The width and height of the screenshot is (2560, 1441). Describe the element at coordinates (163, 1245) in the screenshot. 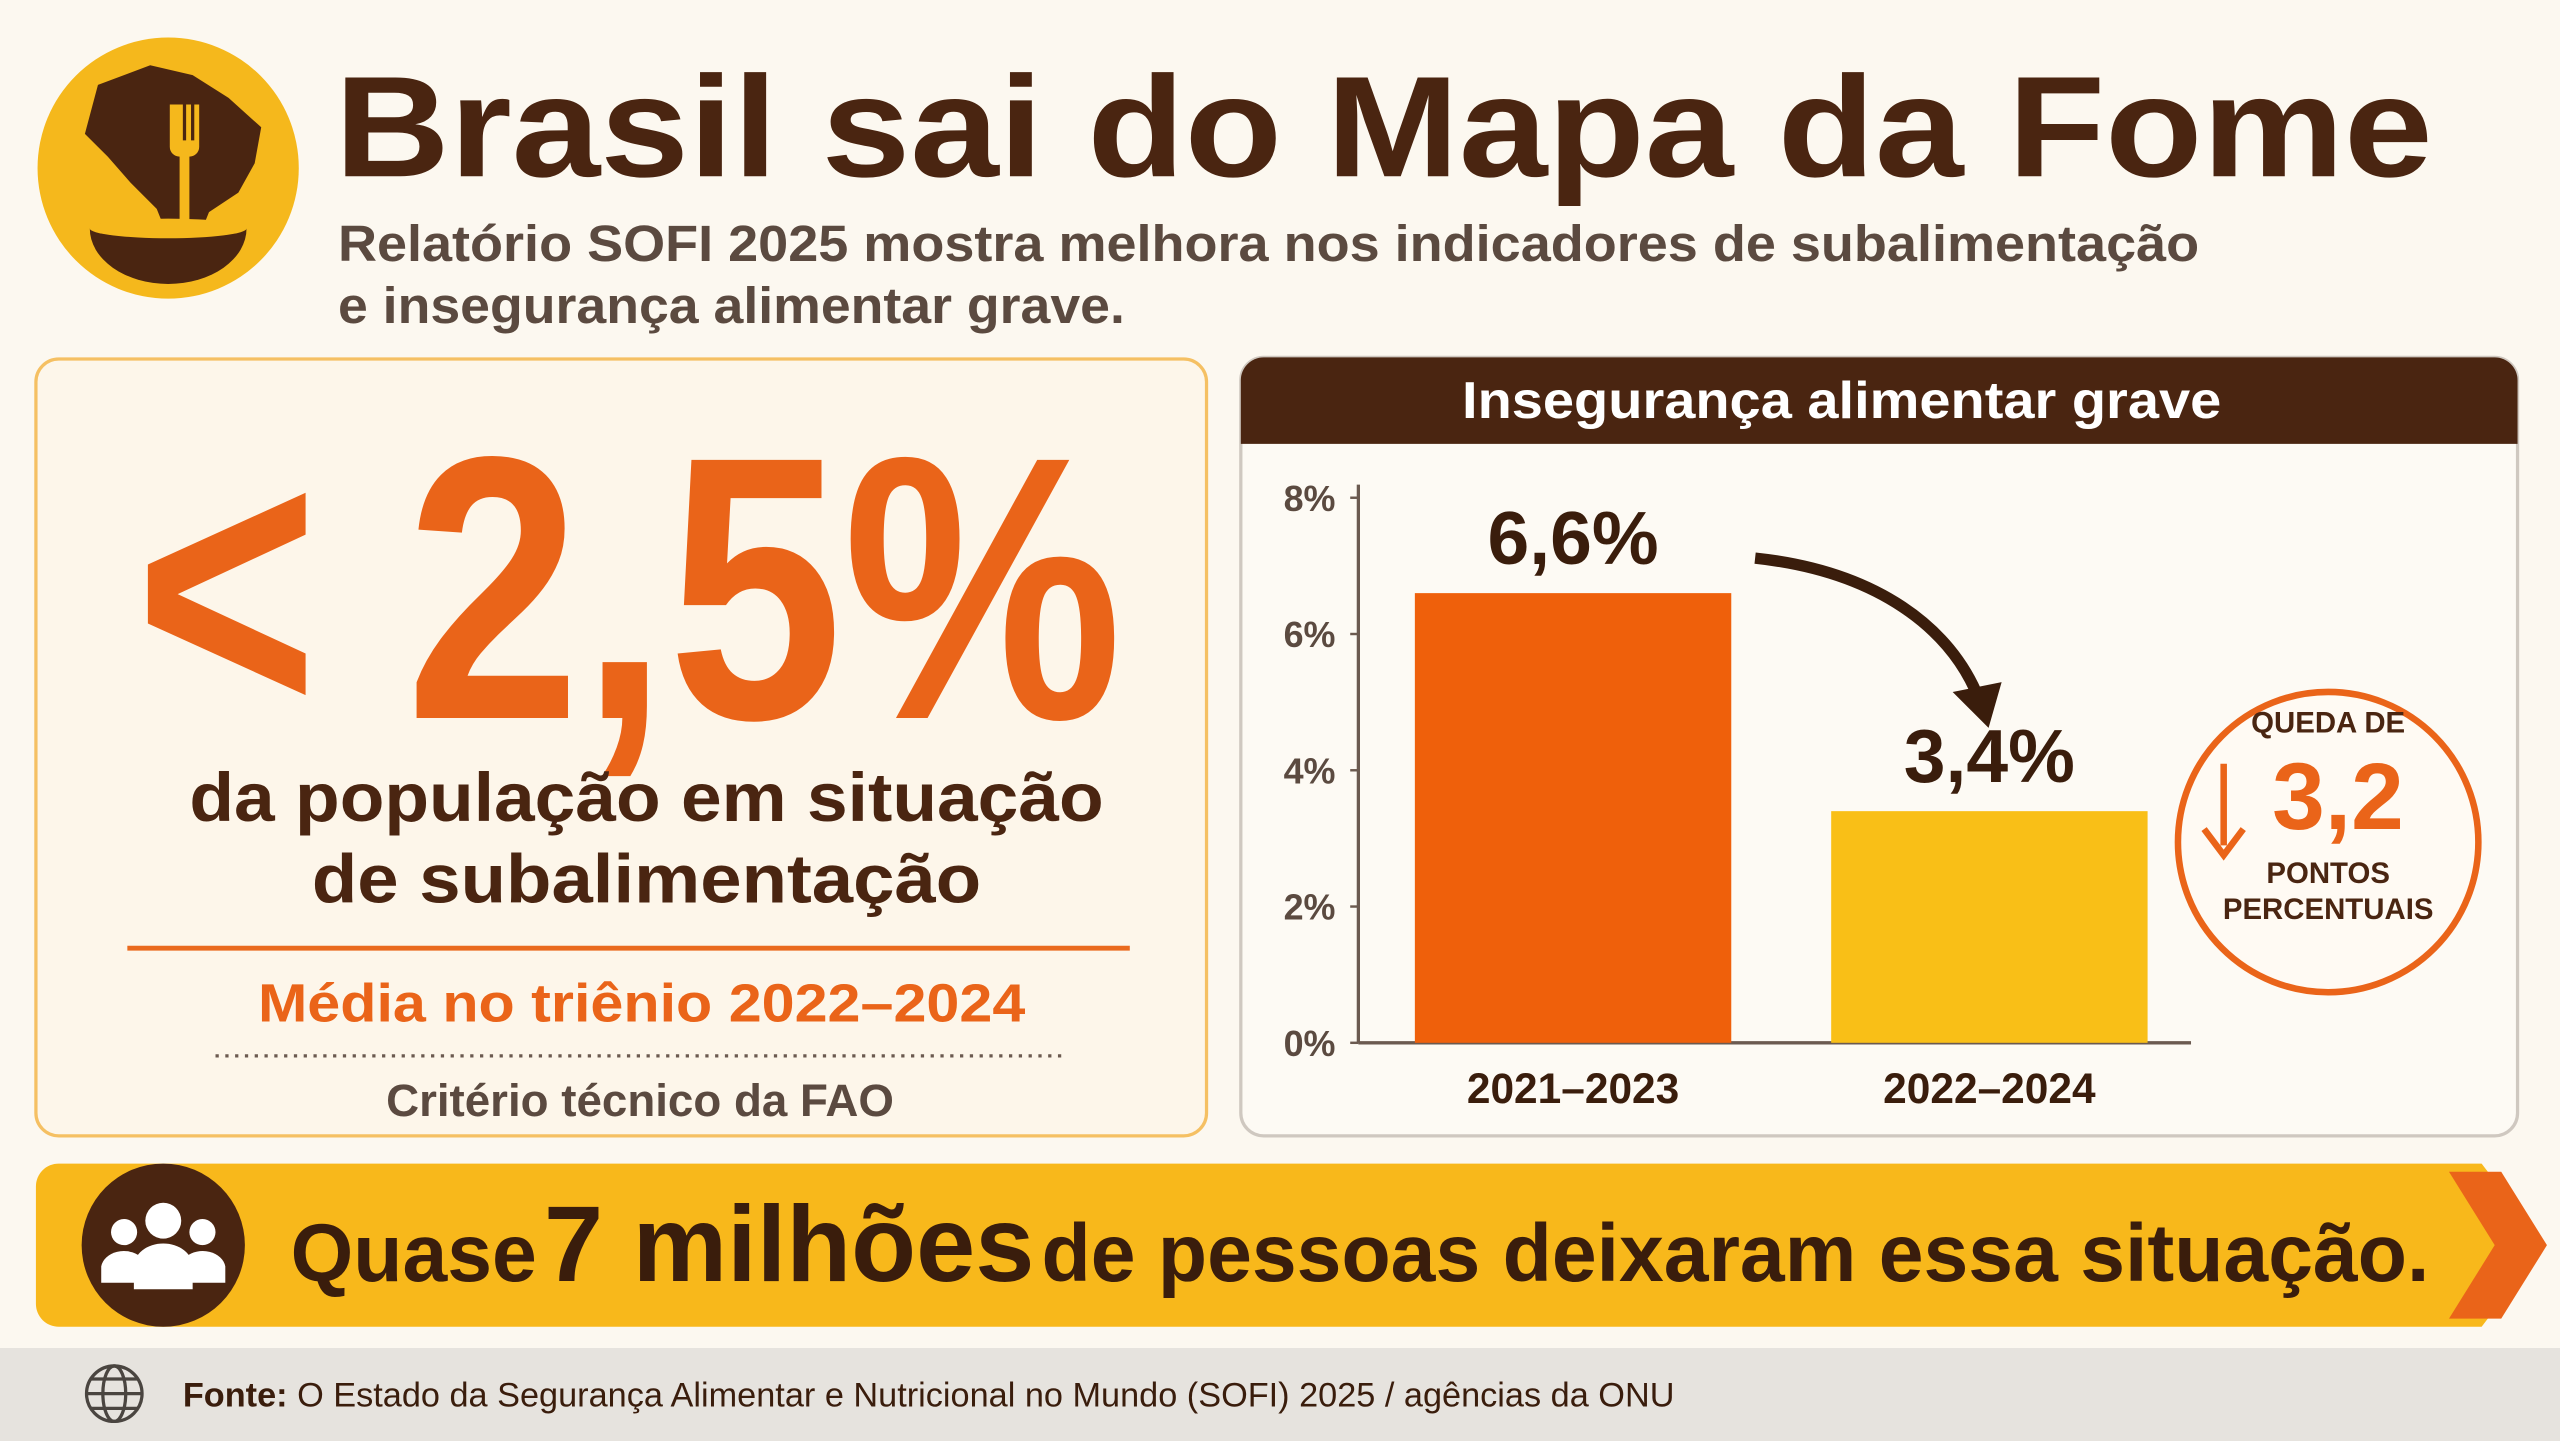

I see `people-icon` at that location.